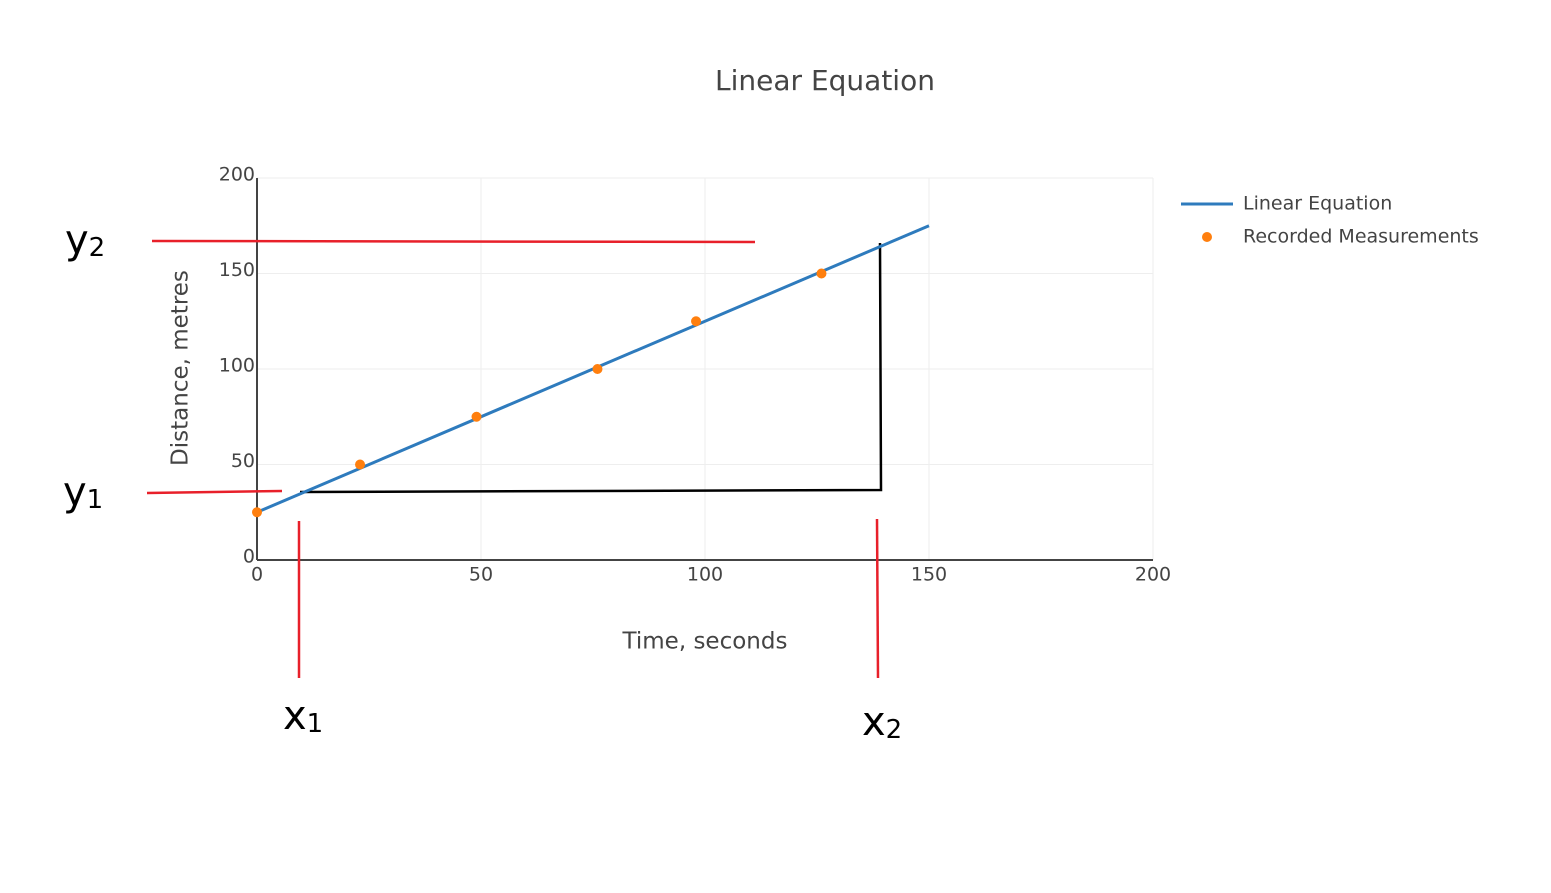 The width and height of the screenshot is (1551, 893). I want to click on y1-guide, so click(214, 492).